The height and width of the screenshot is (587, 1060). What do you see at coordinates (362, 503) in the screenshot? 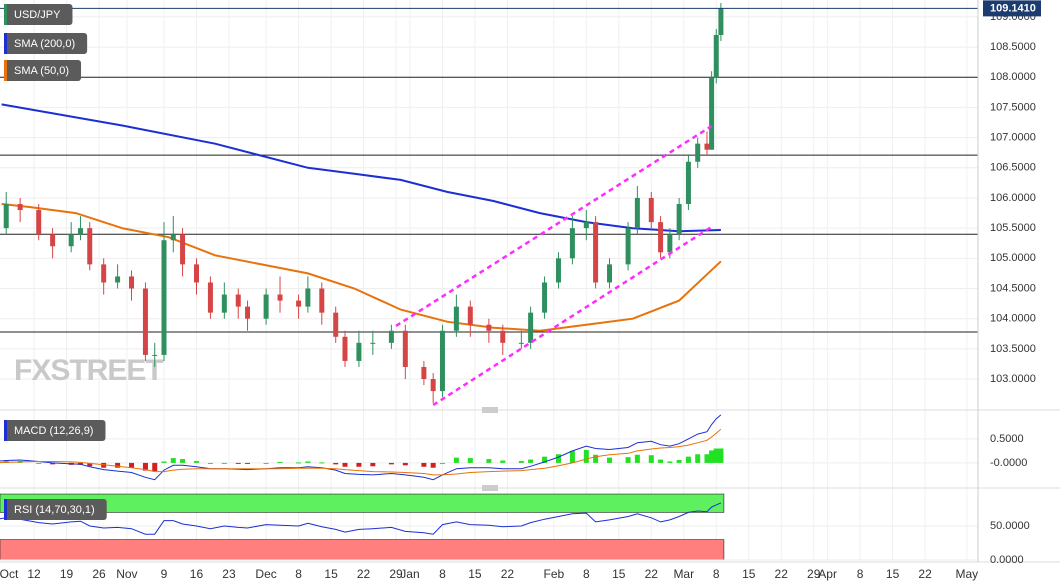
I see `rsi-band` at bounding box center [362, 503].